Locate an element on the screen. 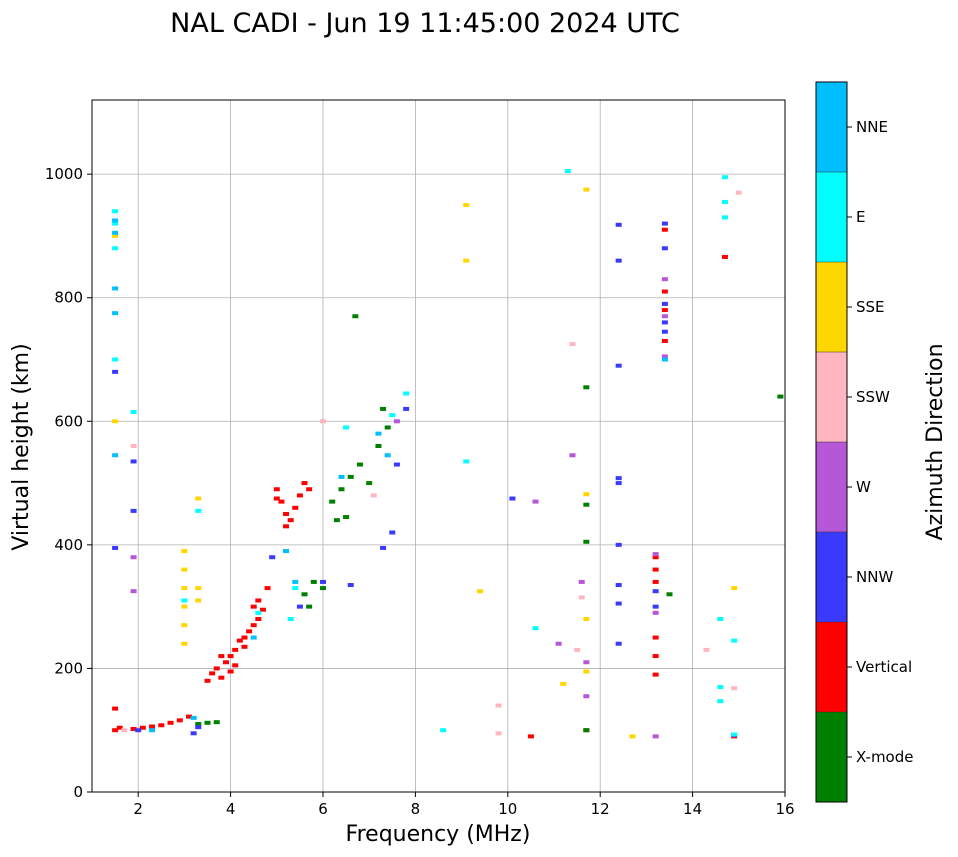  colorbar-label: Azimuth Direction is located at coordinates (935, 441).